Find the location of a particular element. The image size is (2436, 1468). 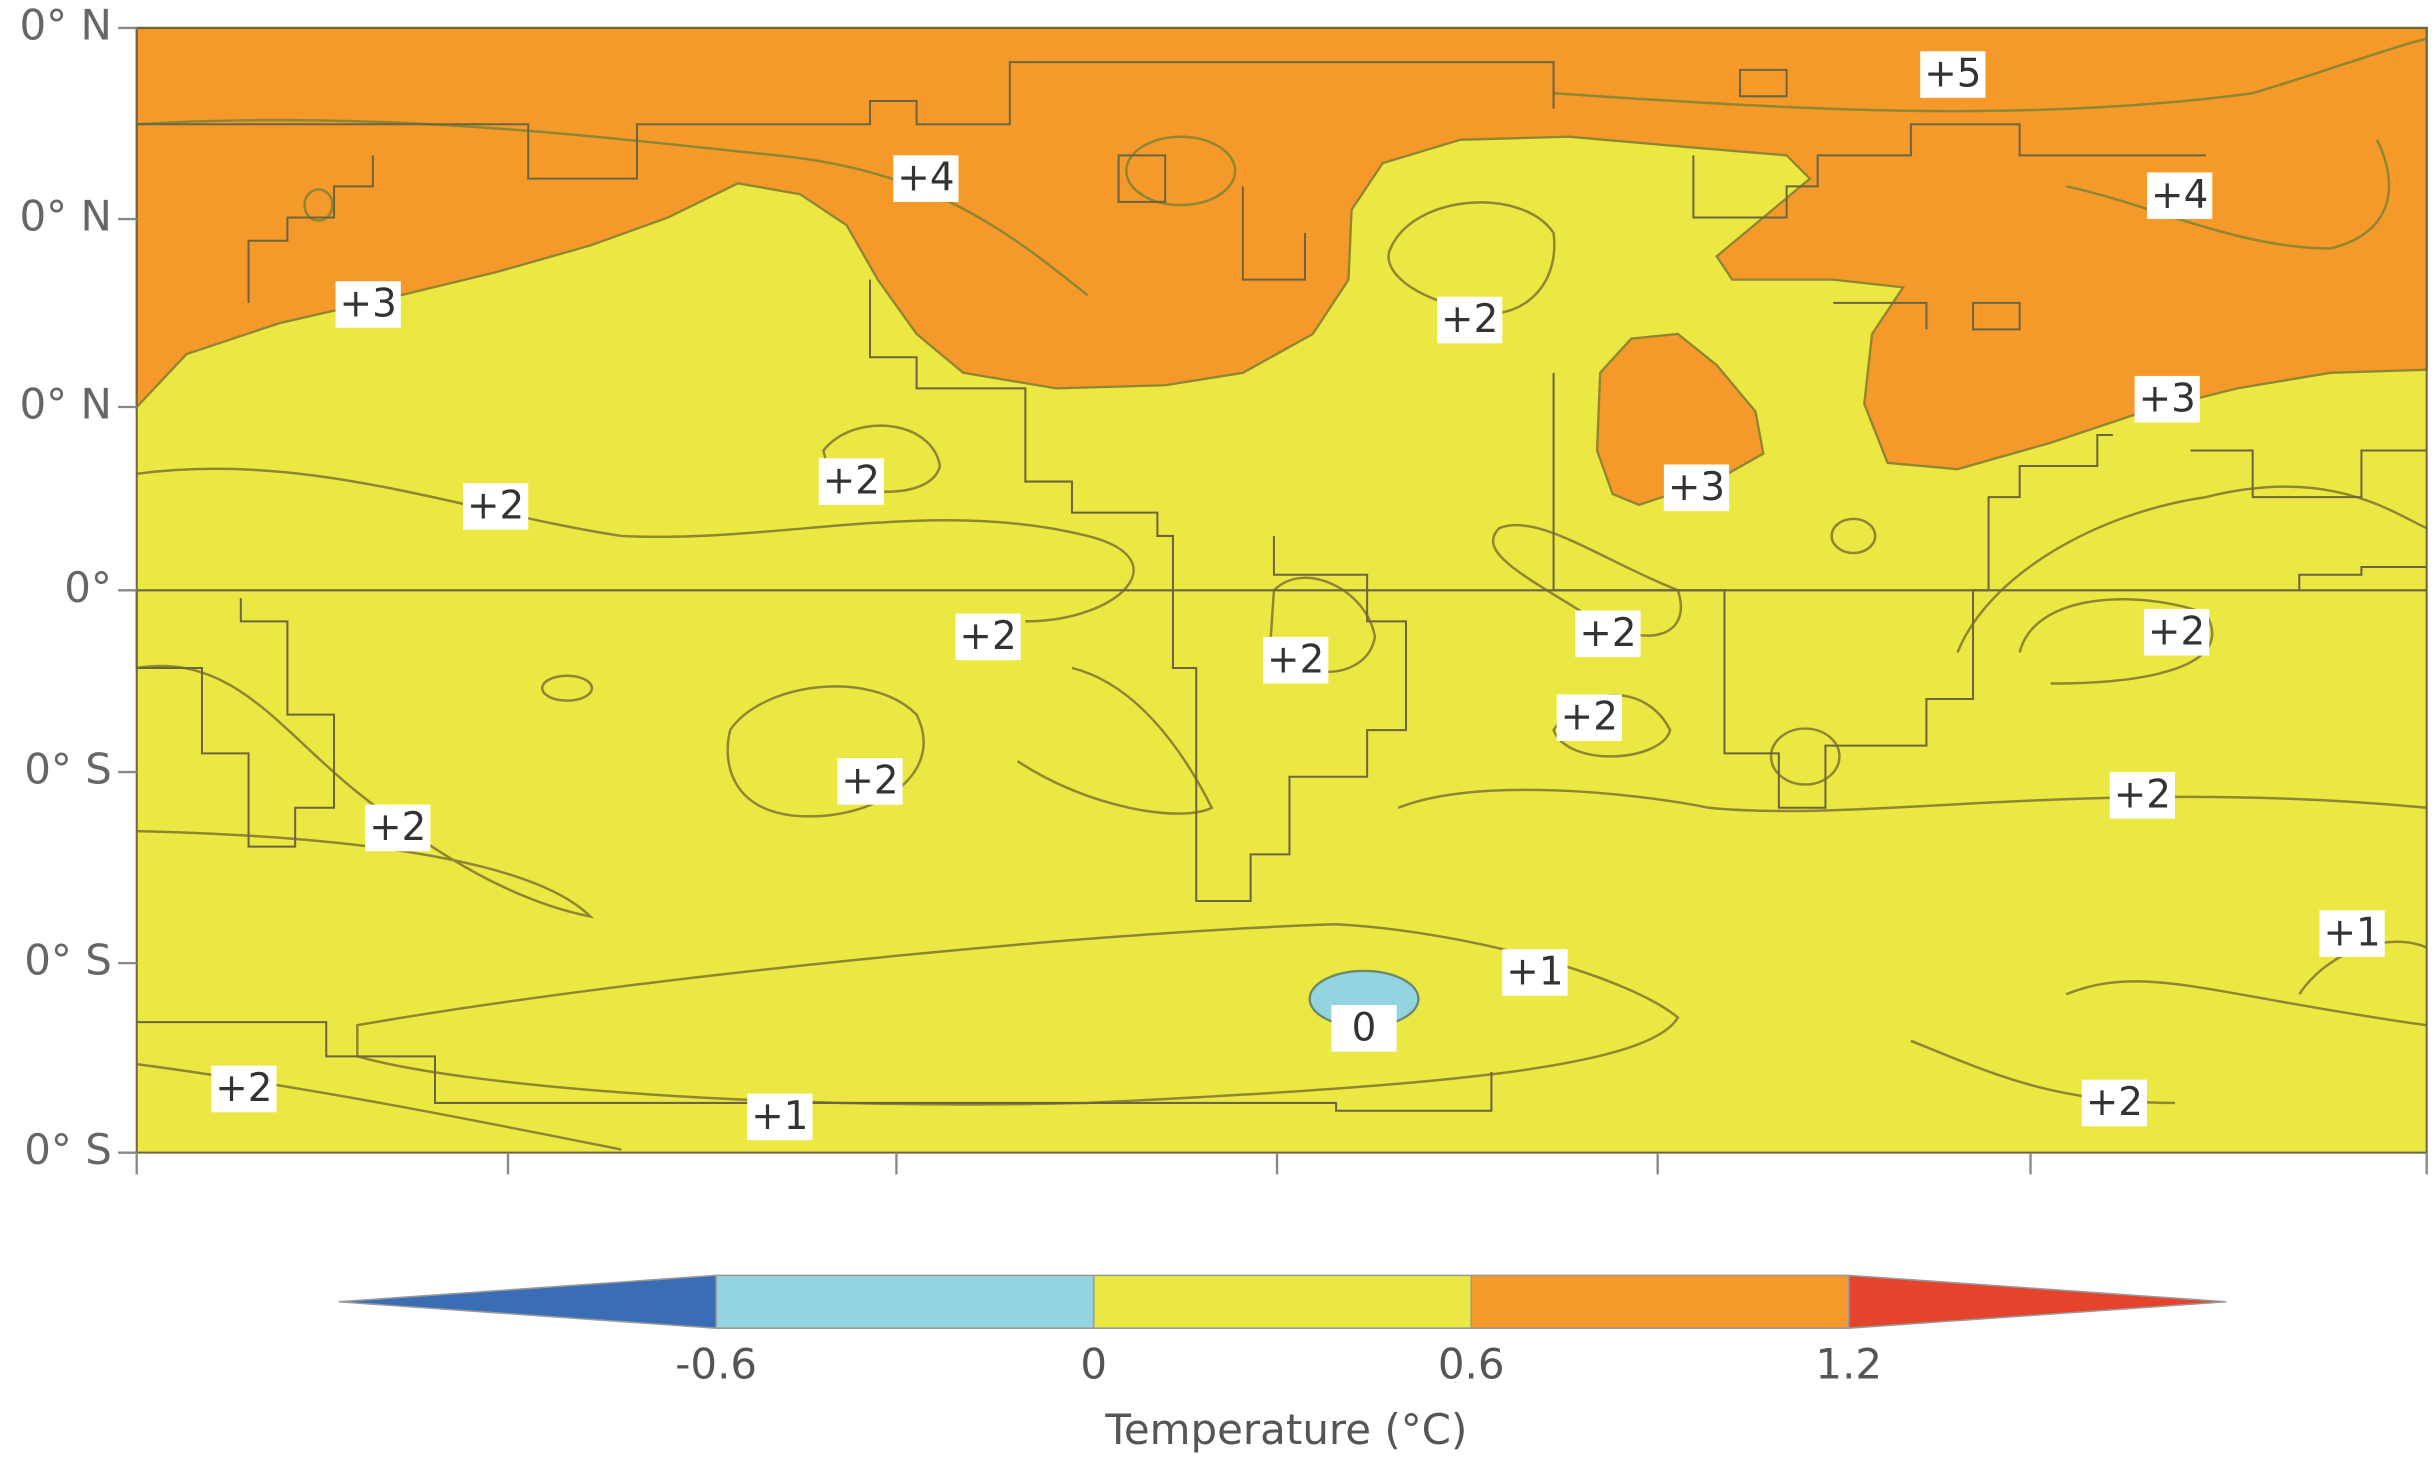

y-tick-label: 0° is located at coordinates (88, 587).